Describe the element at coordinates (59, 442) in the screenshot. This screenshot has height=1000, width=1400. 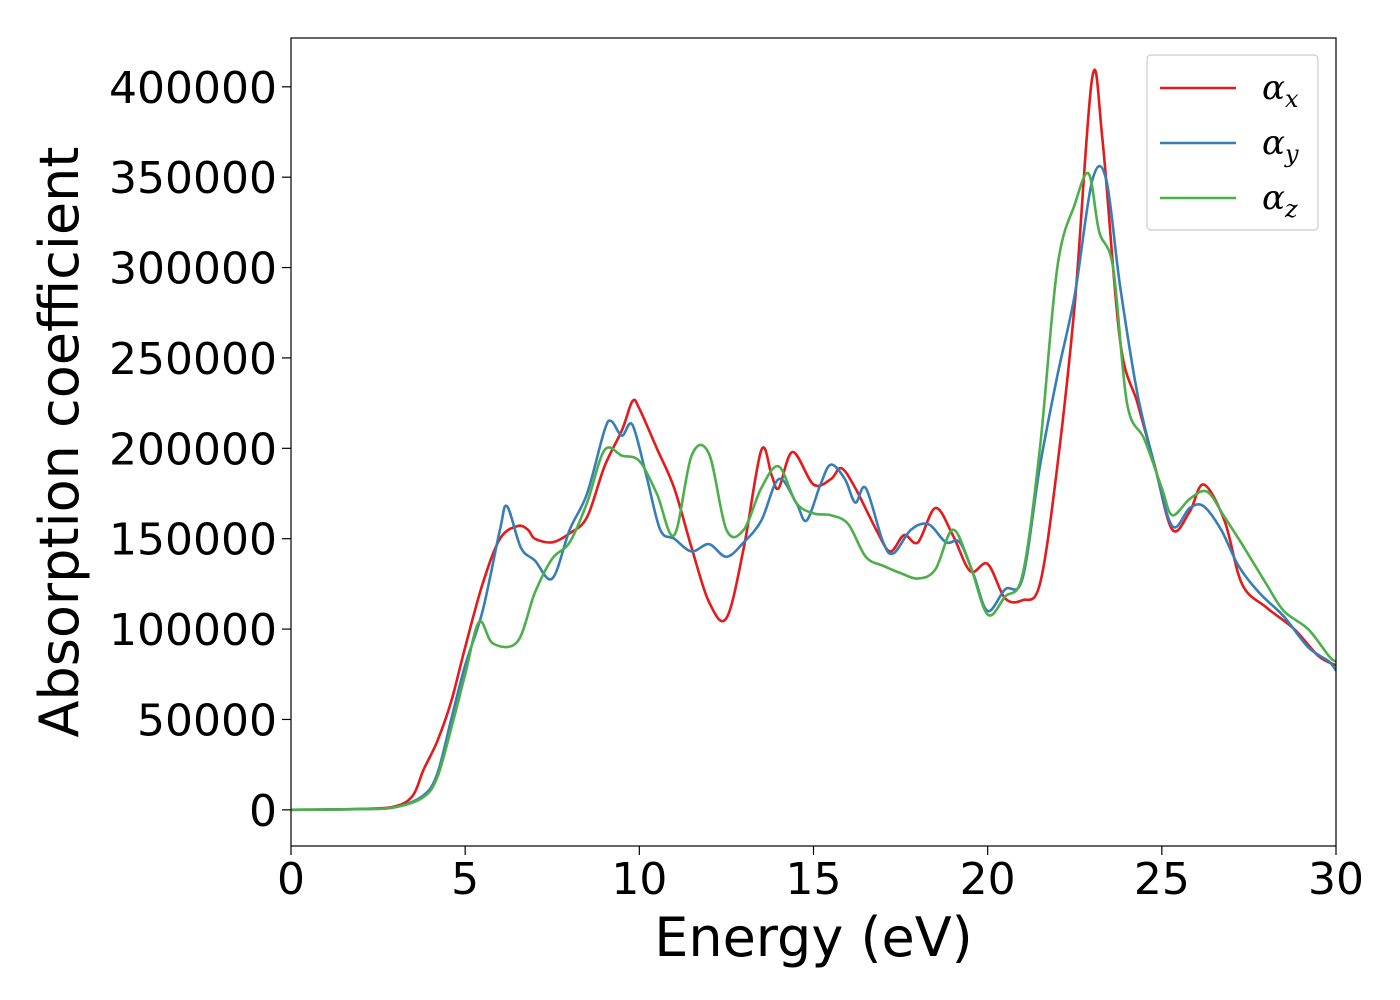
I see `y-axis-title: Absorption coefficient` at that location.